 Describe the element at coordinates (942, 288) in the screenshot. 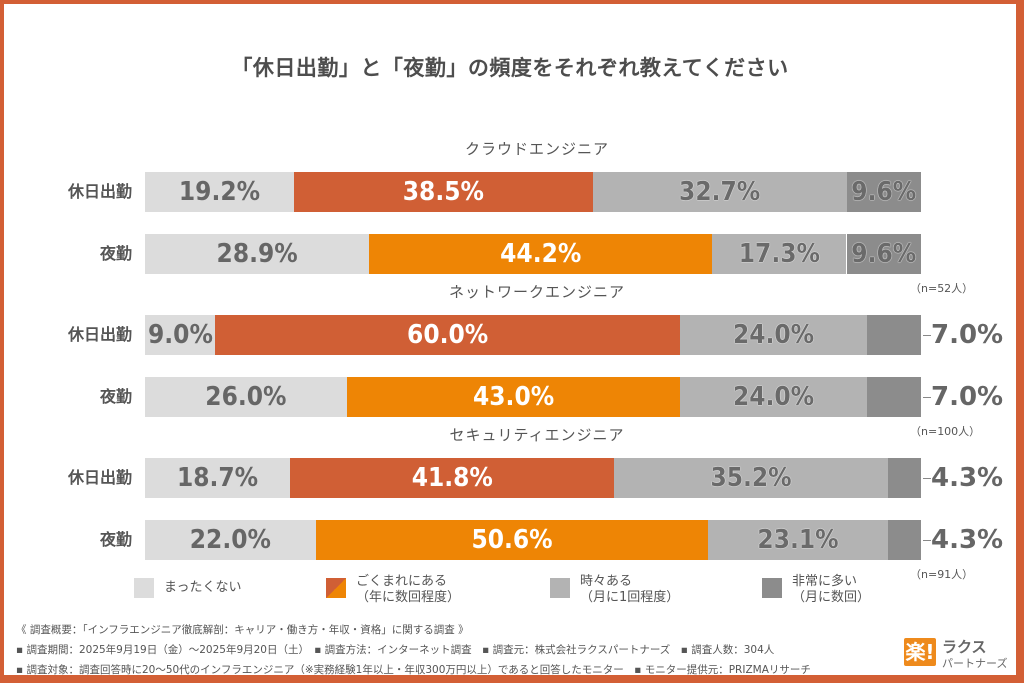

I see `sample-size-label: （n=52人）` at that location.